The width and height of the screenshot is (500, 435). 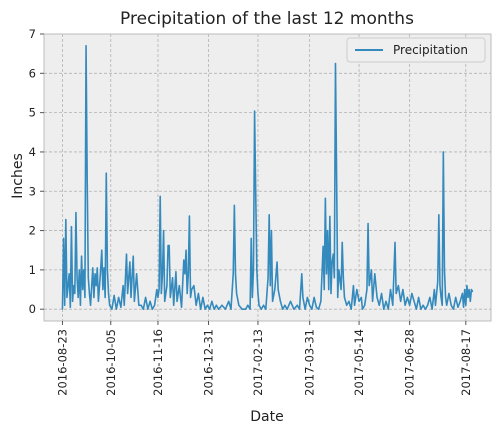 I want to click on x-tick-label: 2017-08-17, so click(x=466, y=362).